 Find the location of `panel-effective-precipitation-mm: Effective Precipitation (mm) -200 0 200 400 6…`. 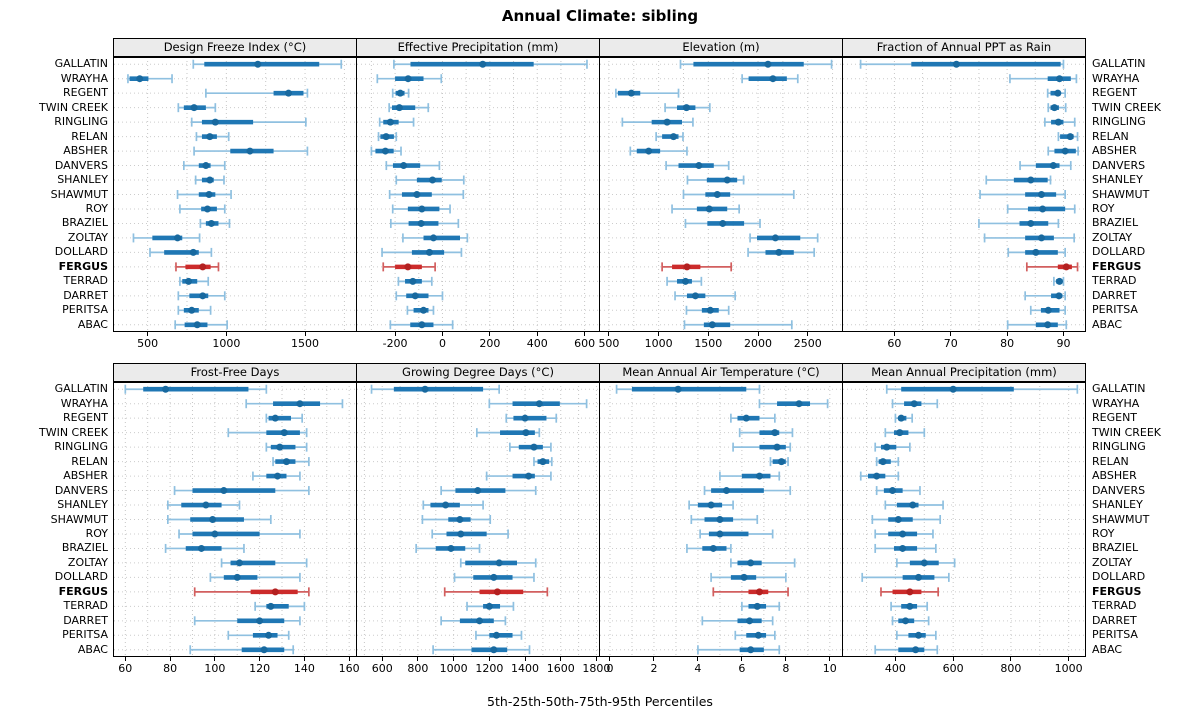

panel-effective-precipitation-mm: Effective Precipitation (mm) -200 0 200 400 6… is located at coordinates (478, 196).